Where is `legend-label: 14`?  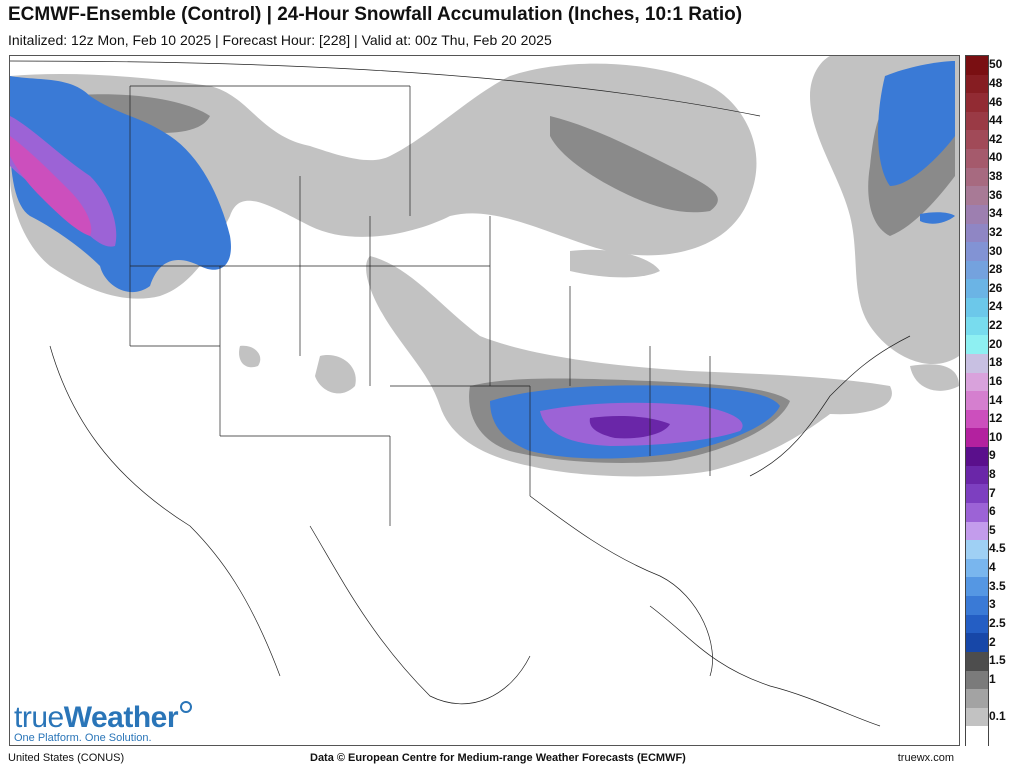
legend-label: 14 is located at coordinates (996, 399).